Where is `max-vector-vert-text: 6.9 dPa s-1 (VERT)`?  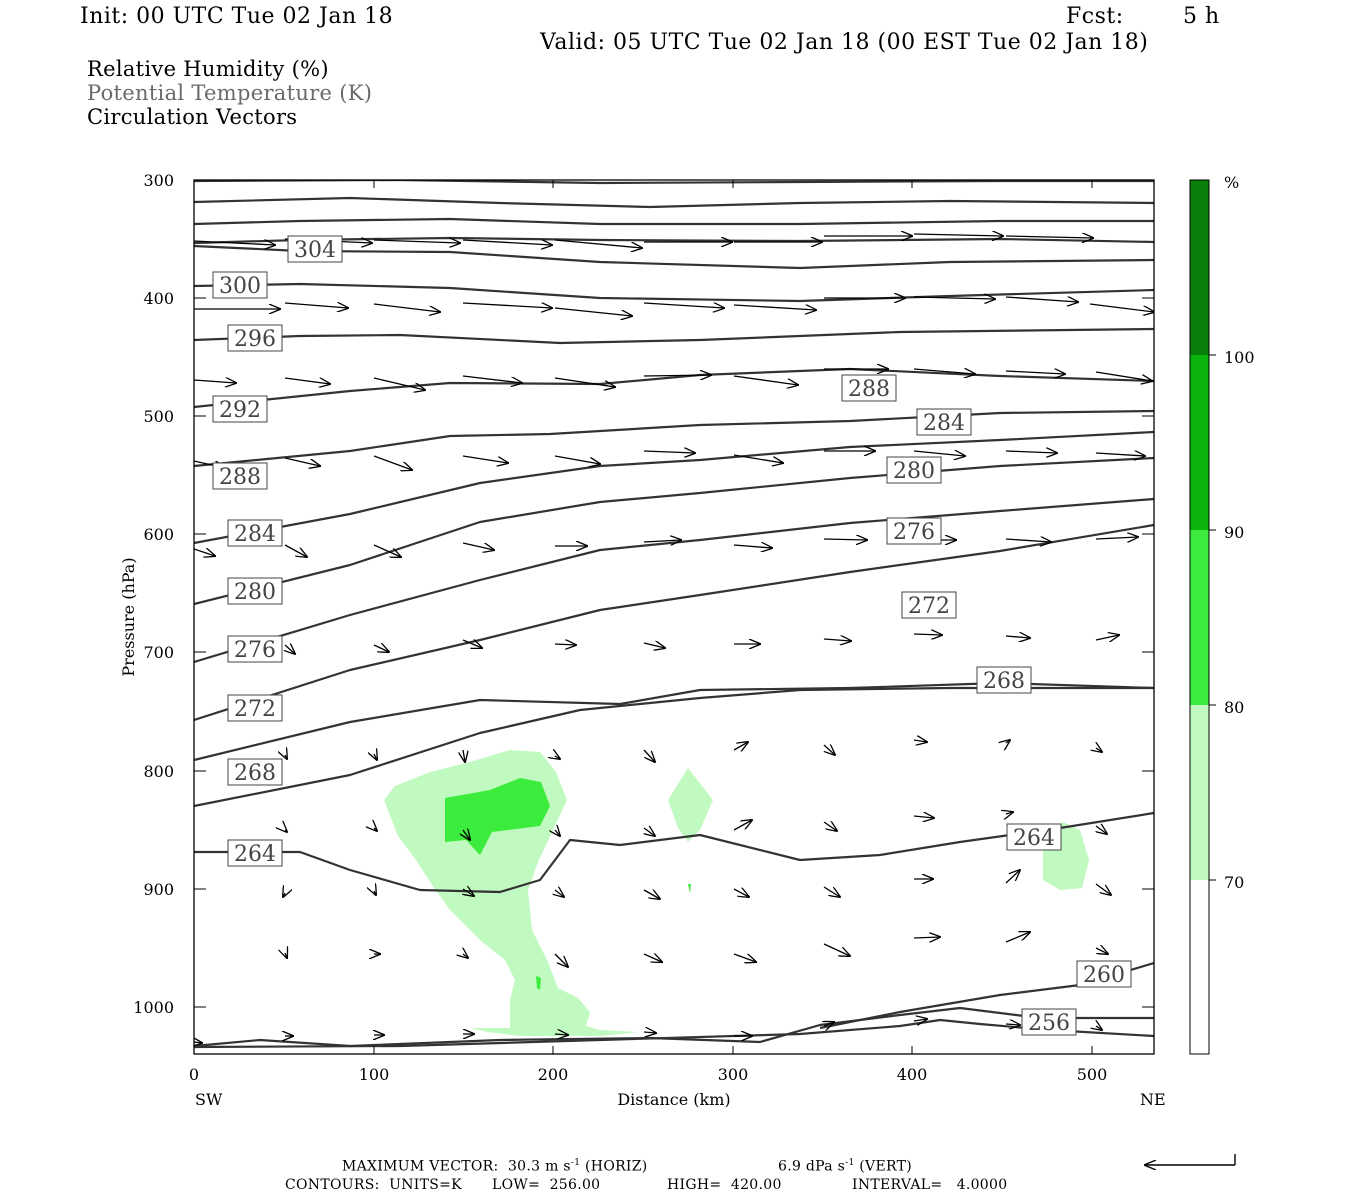 max-vector-vert-text: 6.9 dPa s-1 (VERT) is located at coordinates (845, 1166).